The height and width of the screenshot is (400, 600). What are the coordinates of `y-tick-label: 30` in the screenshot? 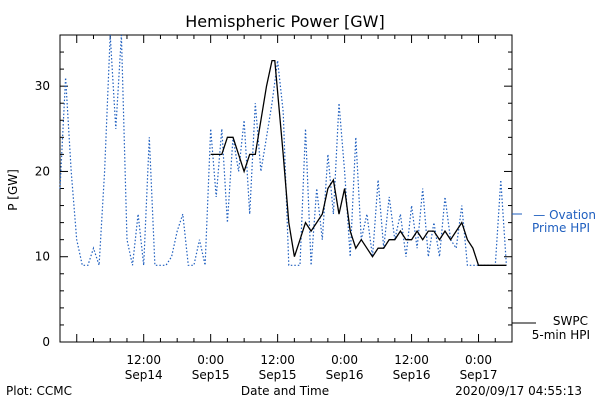 It's located at (42, 86).